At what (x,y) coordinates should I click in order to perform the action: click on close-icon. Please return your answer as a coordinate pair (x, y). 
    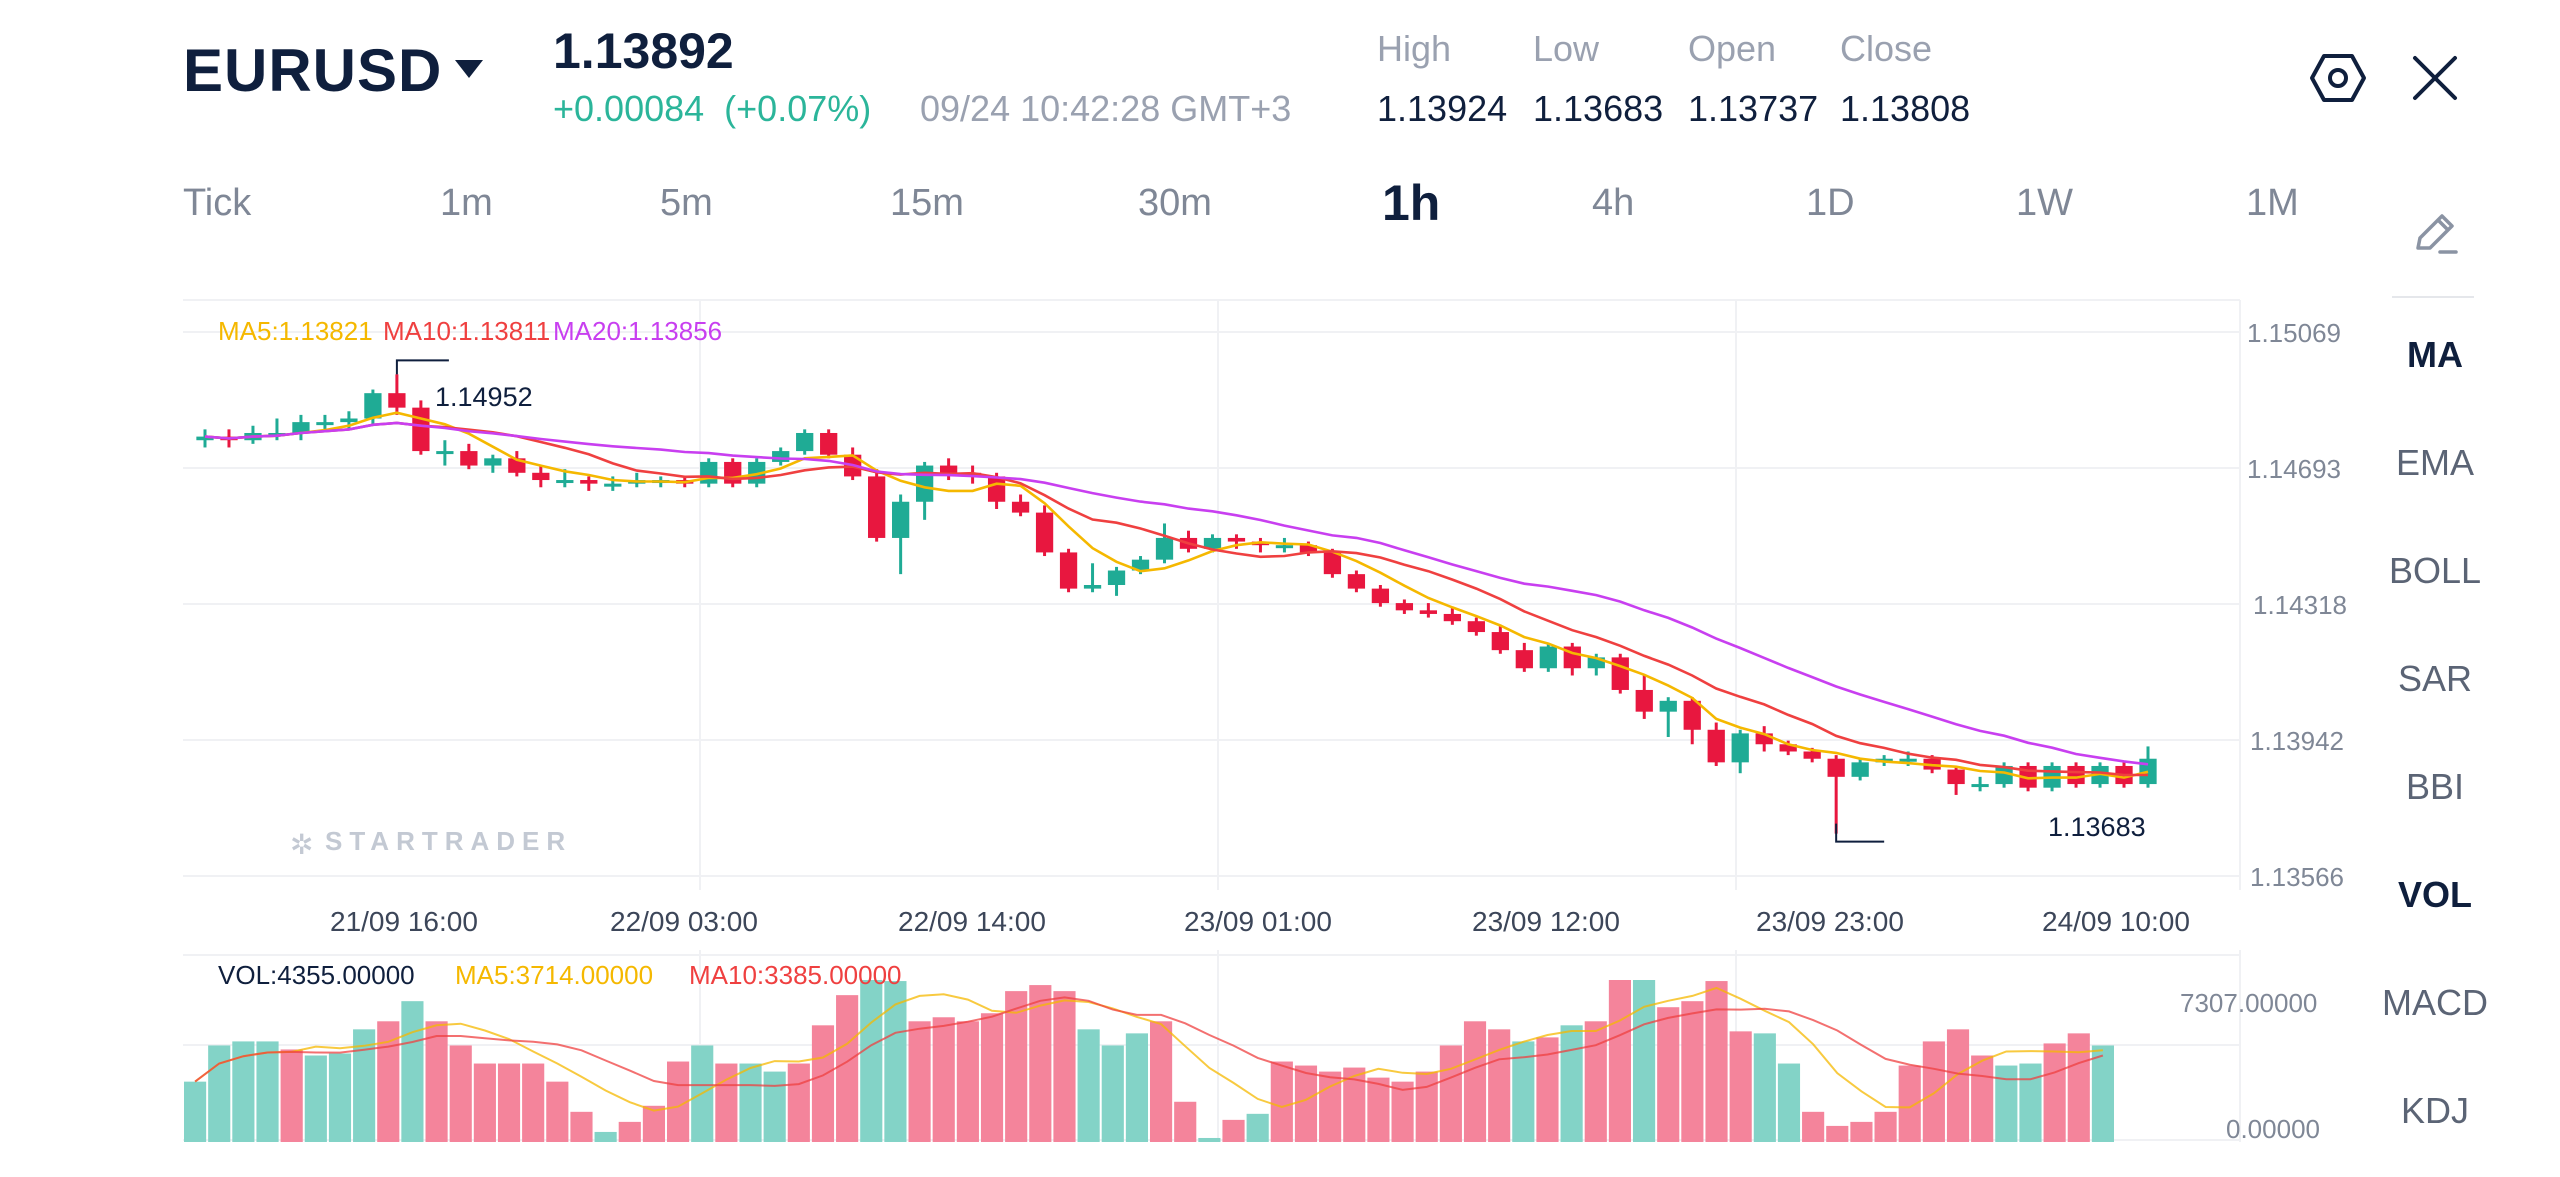
    Looking at the image, I should click on (2435, 78).